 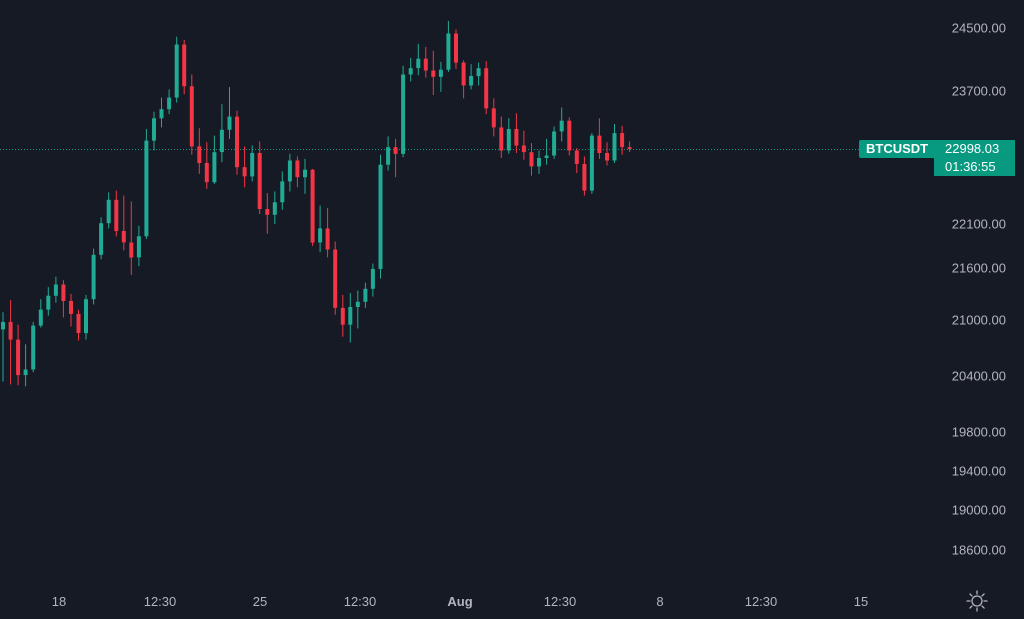 I want to click on time-axis: 18 12:30 25 12:30 Aug 12:30 8 12:30 15, so click(x=460, y=601).